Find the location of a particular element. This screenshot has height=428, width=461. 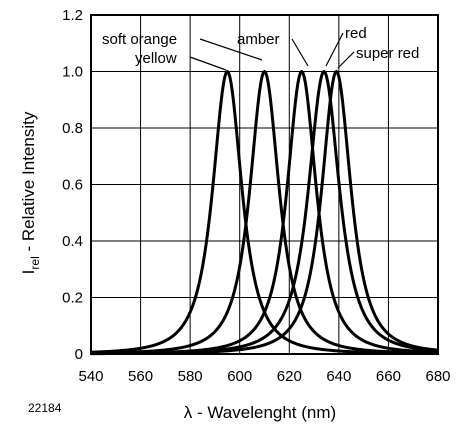

y-tick-label: 0.4 is located at coordinates (72, 241).